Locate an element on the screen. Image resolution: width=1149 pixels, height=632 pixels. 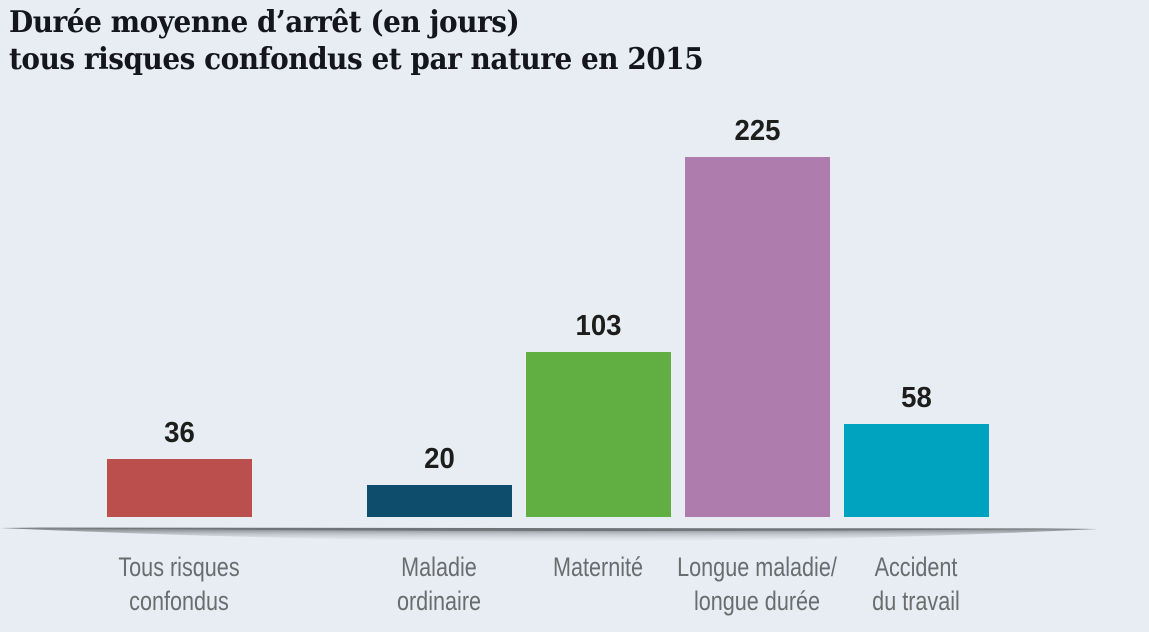
baseline-shadow is located at coordinates (549, 534).